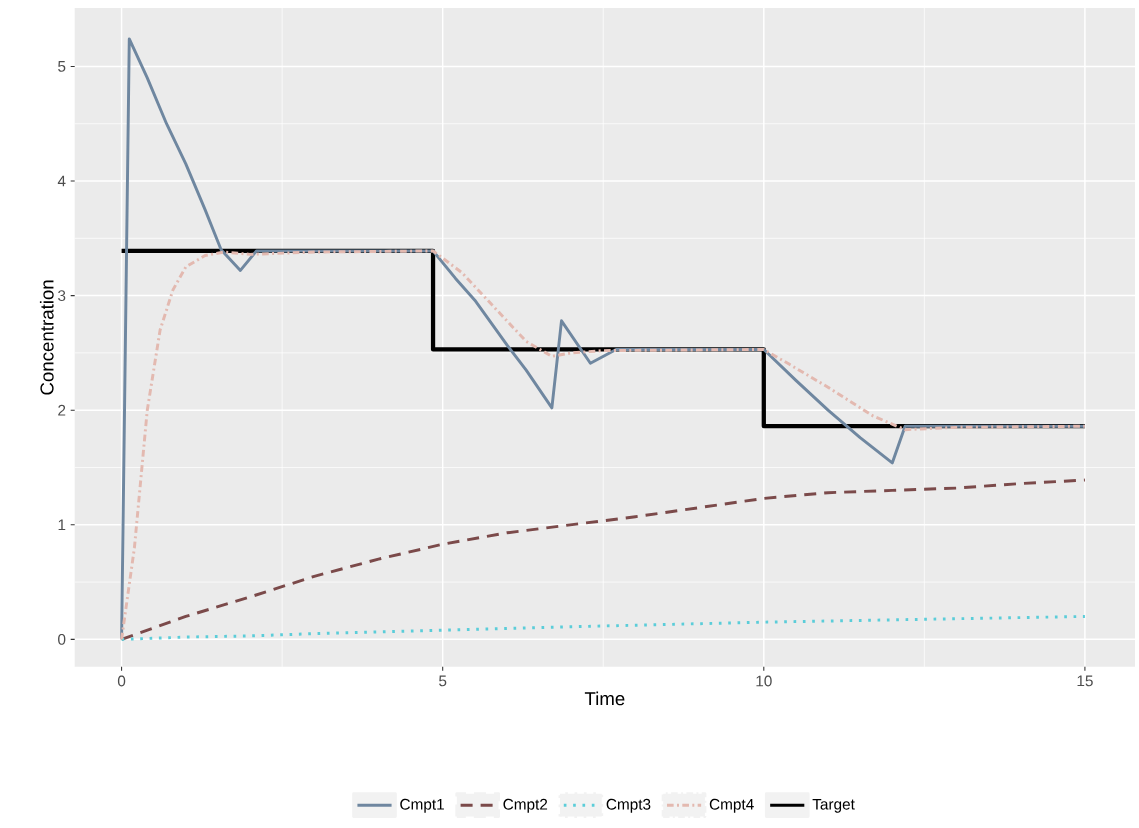  What do you see at coordinates (628, 805) in the screenshot?
I see `legend-label: Cmpt3` at bounding box center [628, 805].